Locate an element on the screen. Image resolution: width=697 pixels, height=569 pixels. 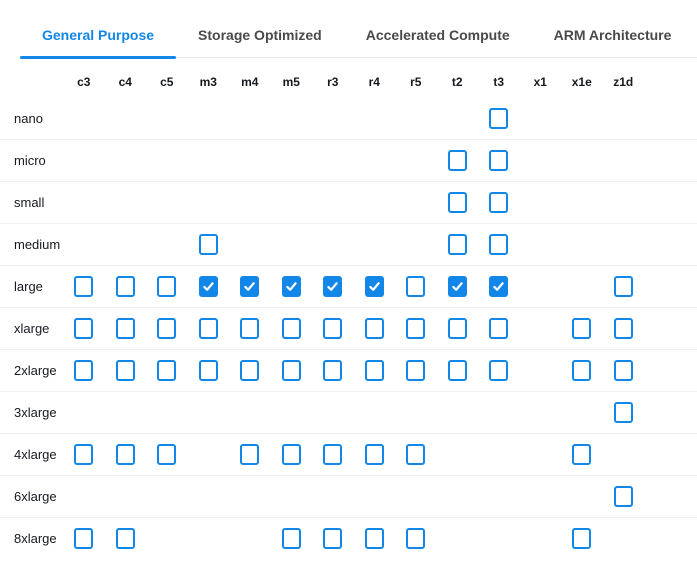
checkbox-2xlarge-c4 is located at coordinates (125, 370).